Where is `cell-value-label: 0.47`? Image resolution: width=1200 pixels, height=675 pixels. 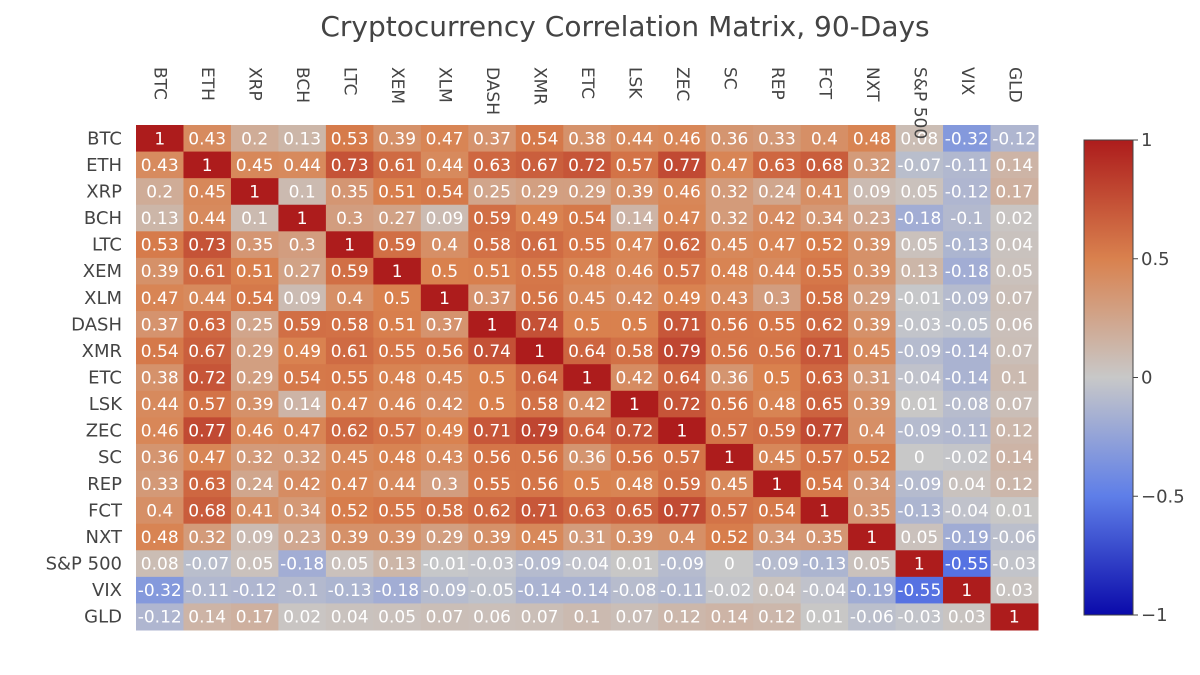 cell-value-label: 0.47 is located at coordinates (682, 219).